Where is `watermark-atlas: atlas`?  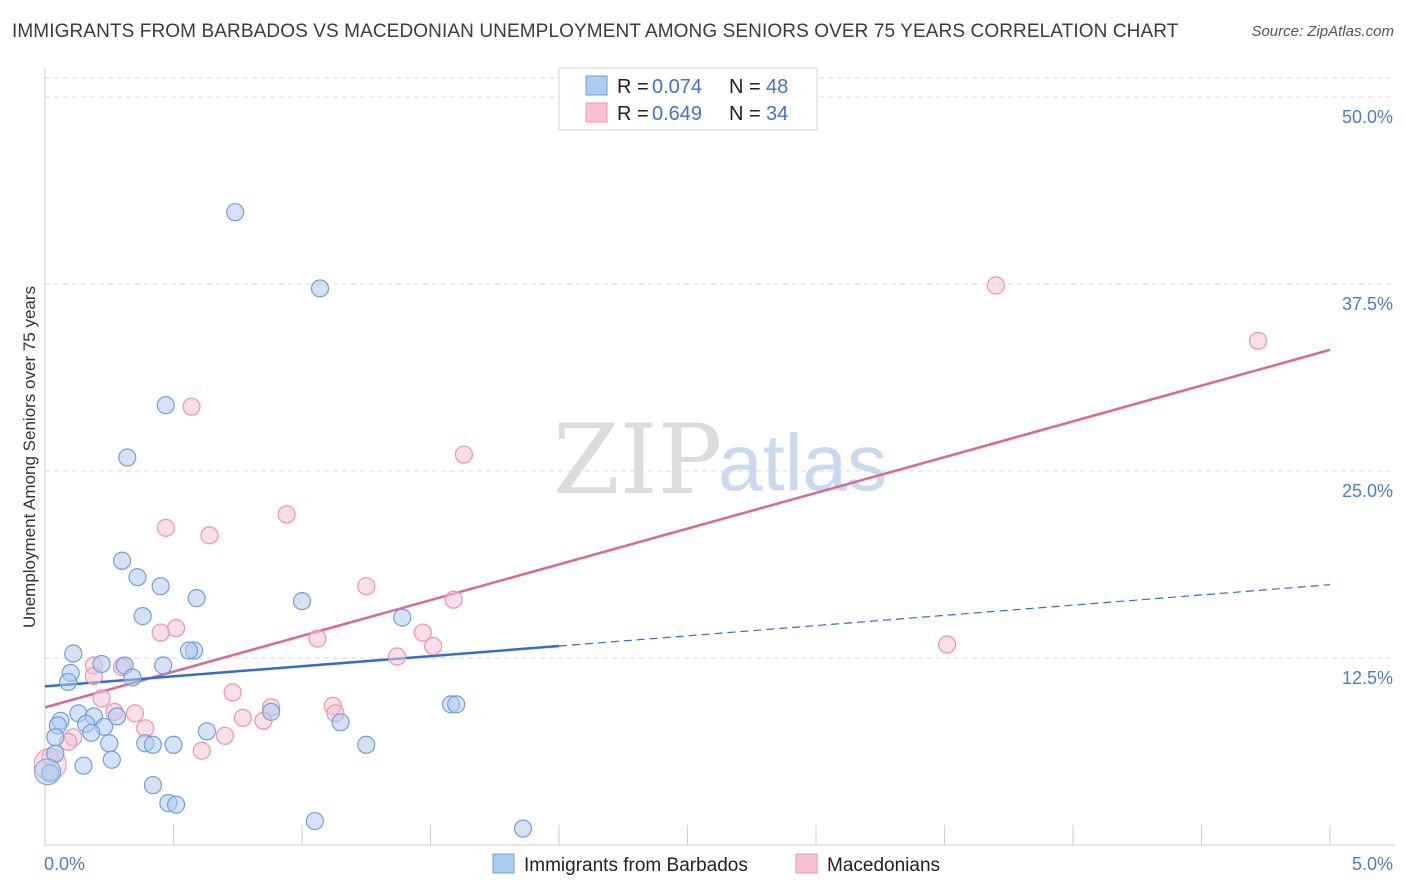 watermark-atlas: atlas is located at coordinates (802, 462).